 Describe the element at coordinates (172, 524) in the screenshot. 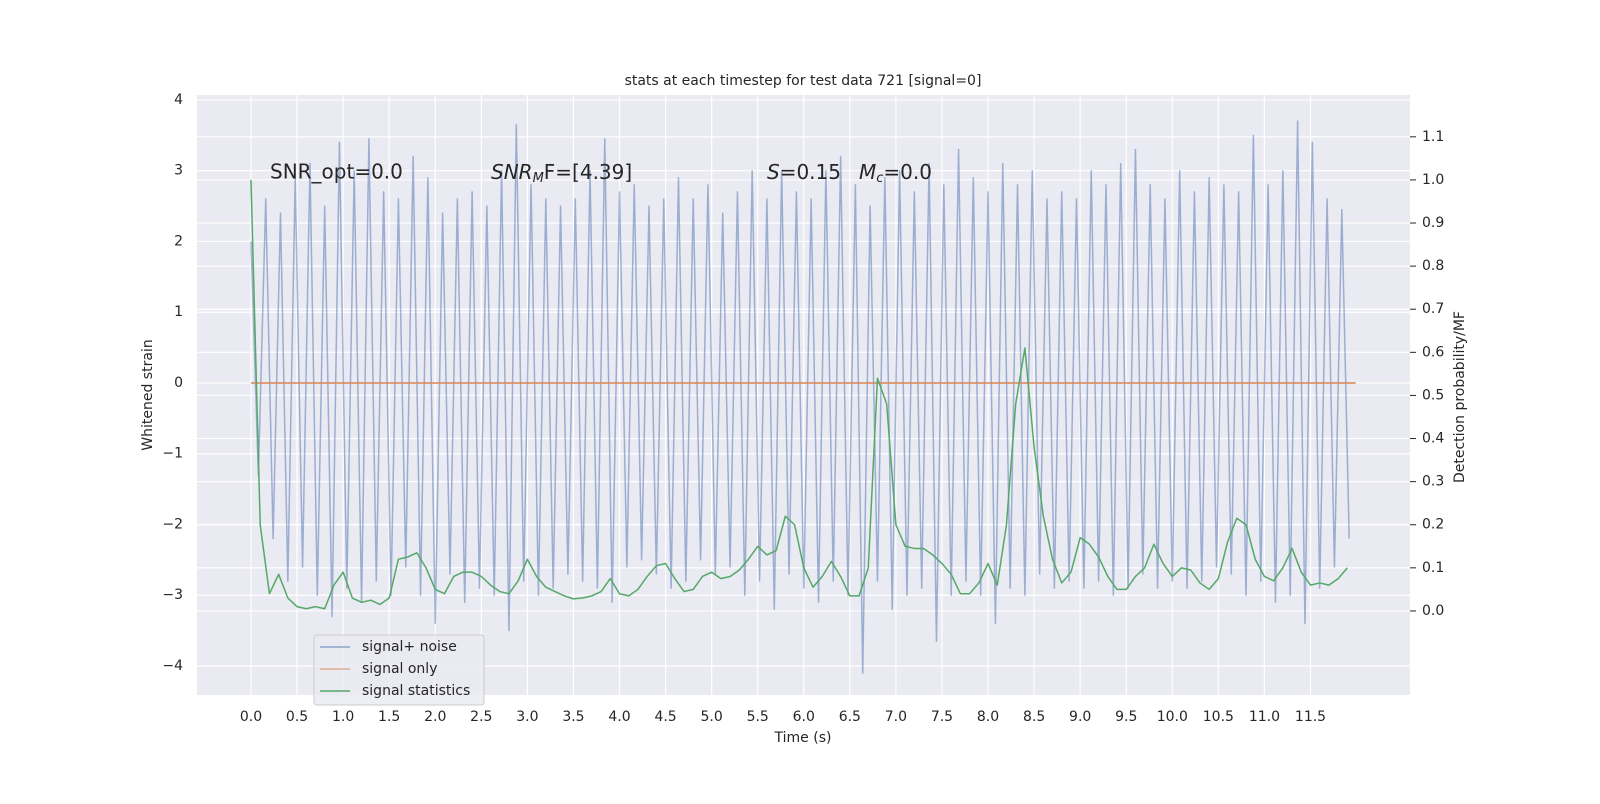

I see `y-tick-label: −2` at that location.